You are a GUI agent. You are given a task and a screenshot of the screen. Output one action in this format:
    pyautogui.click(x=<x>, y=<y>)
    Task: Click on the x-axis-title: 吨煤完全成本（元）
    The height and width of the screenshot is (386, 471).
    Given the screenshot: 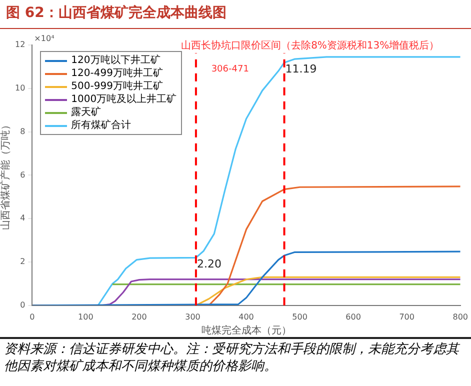 What is the action you would take?
    pyautogui.click(x=246, y=330)
    